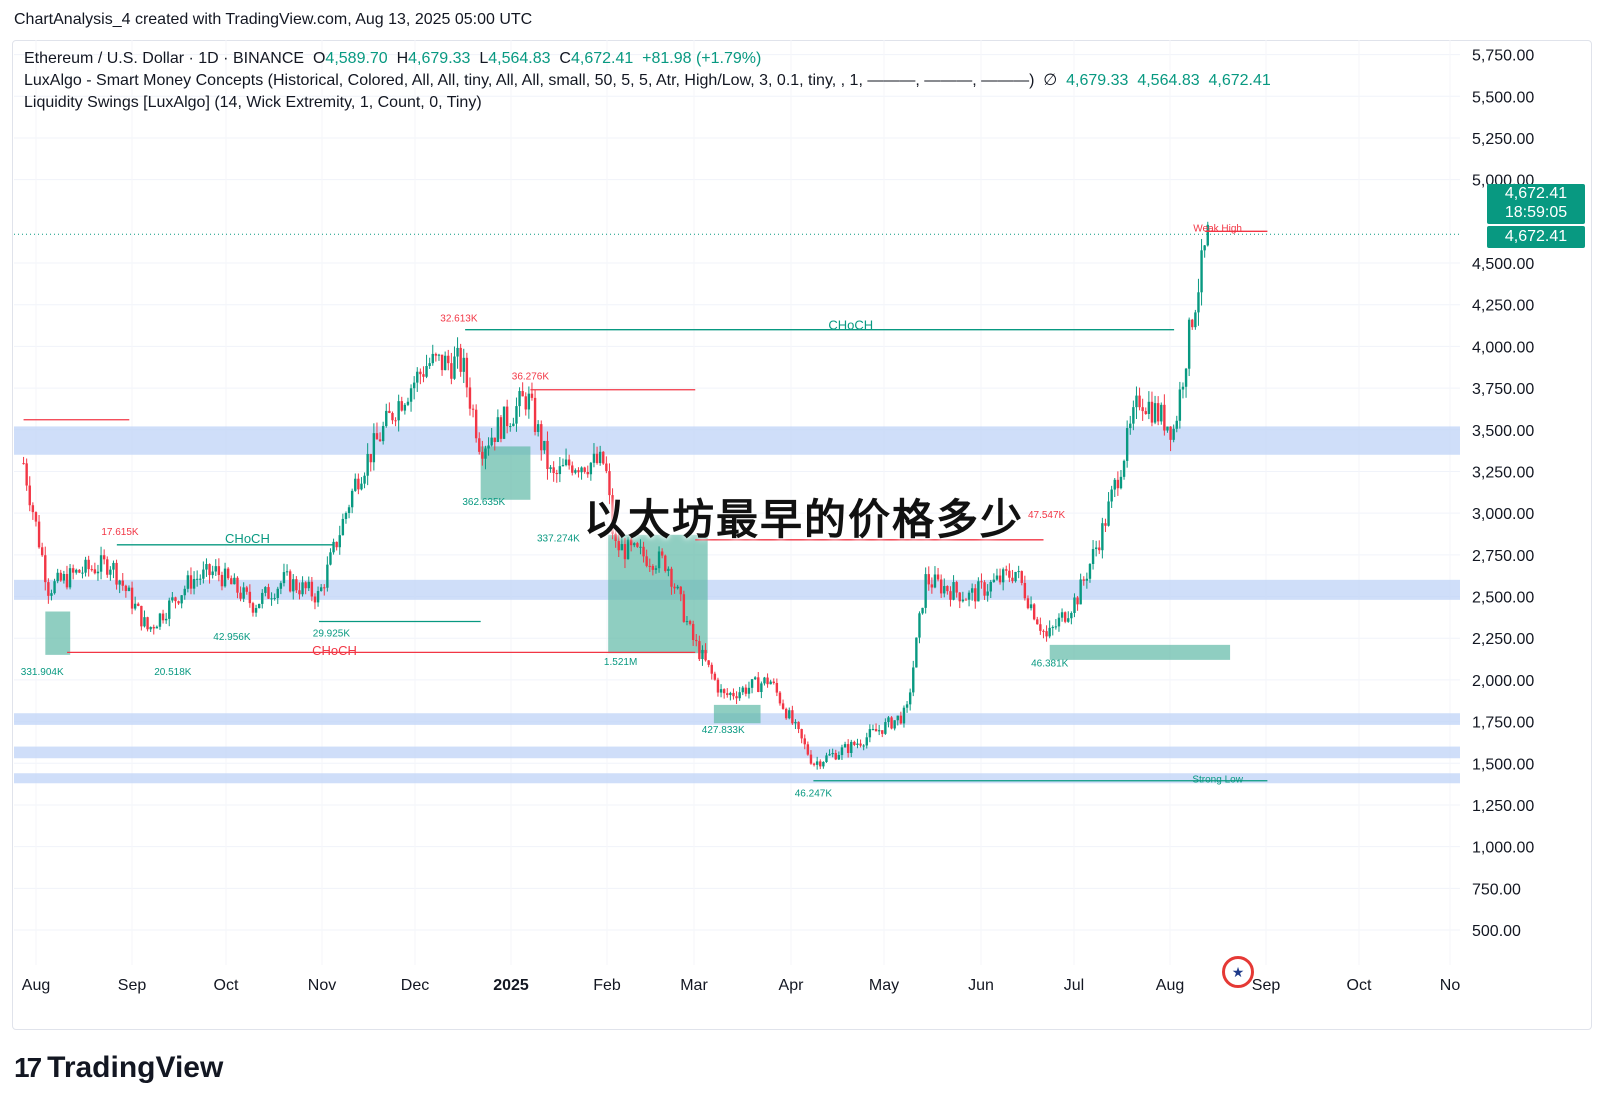  What do you see at coordinates (850, 325) in the screenshot?
I see `chart-annotation: CHoCH` at bounding box center [850, 325].